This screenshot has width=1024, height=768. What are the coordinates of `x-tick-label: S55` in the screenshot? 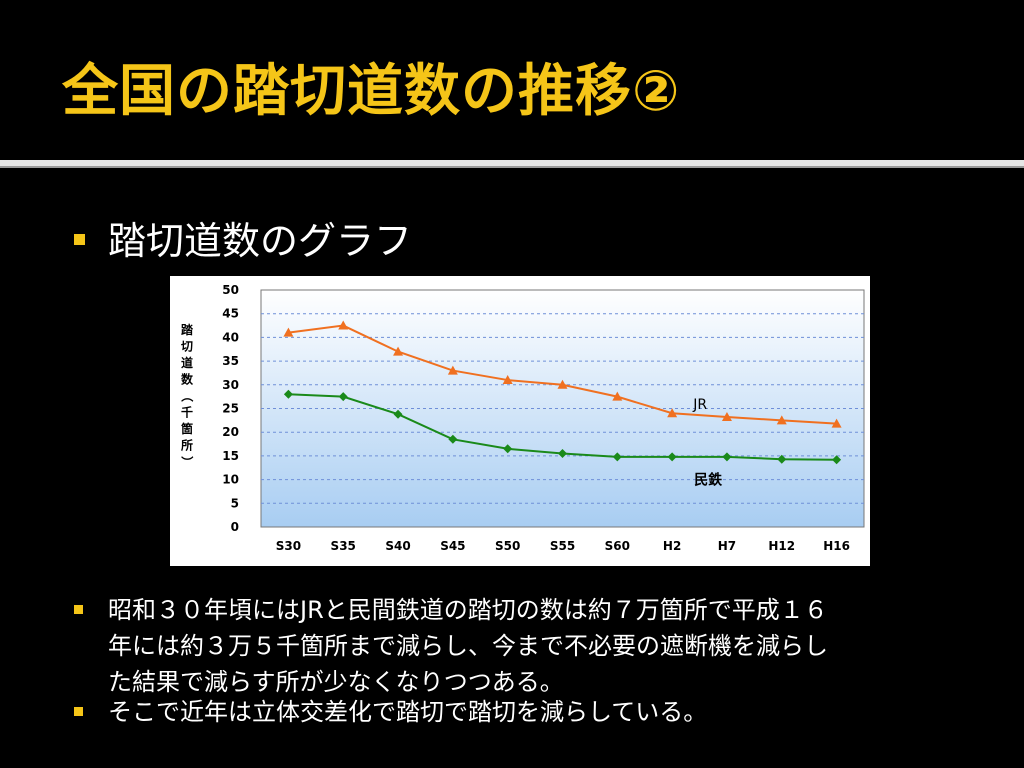 It's located at (562, 546).